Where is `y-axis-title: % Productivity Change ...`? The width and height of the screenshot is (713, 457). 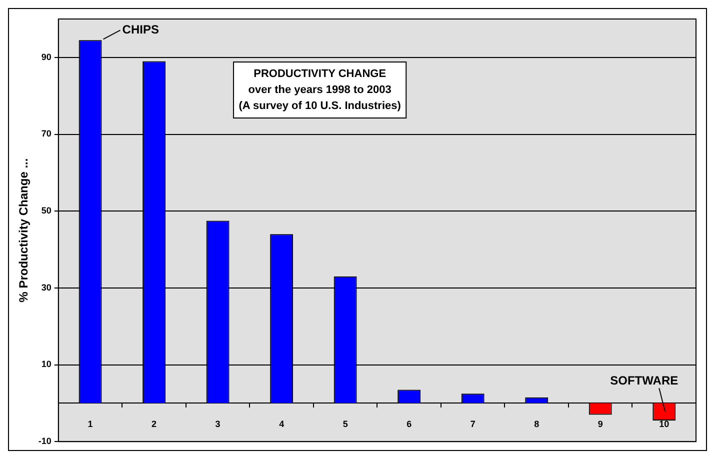
y-axis-title: % Productivity Change ... is located at coordinates (23, 230).